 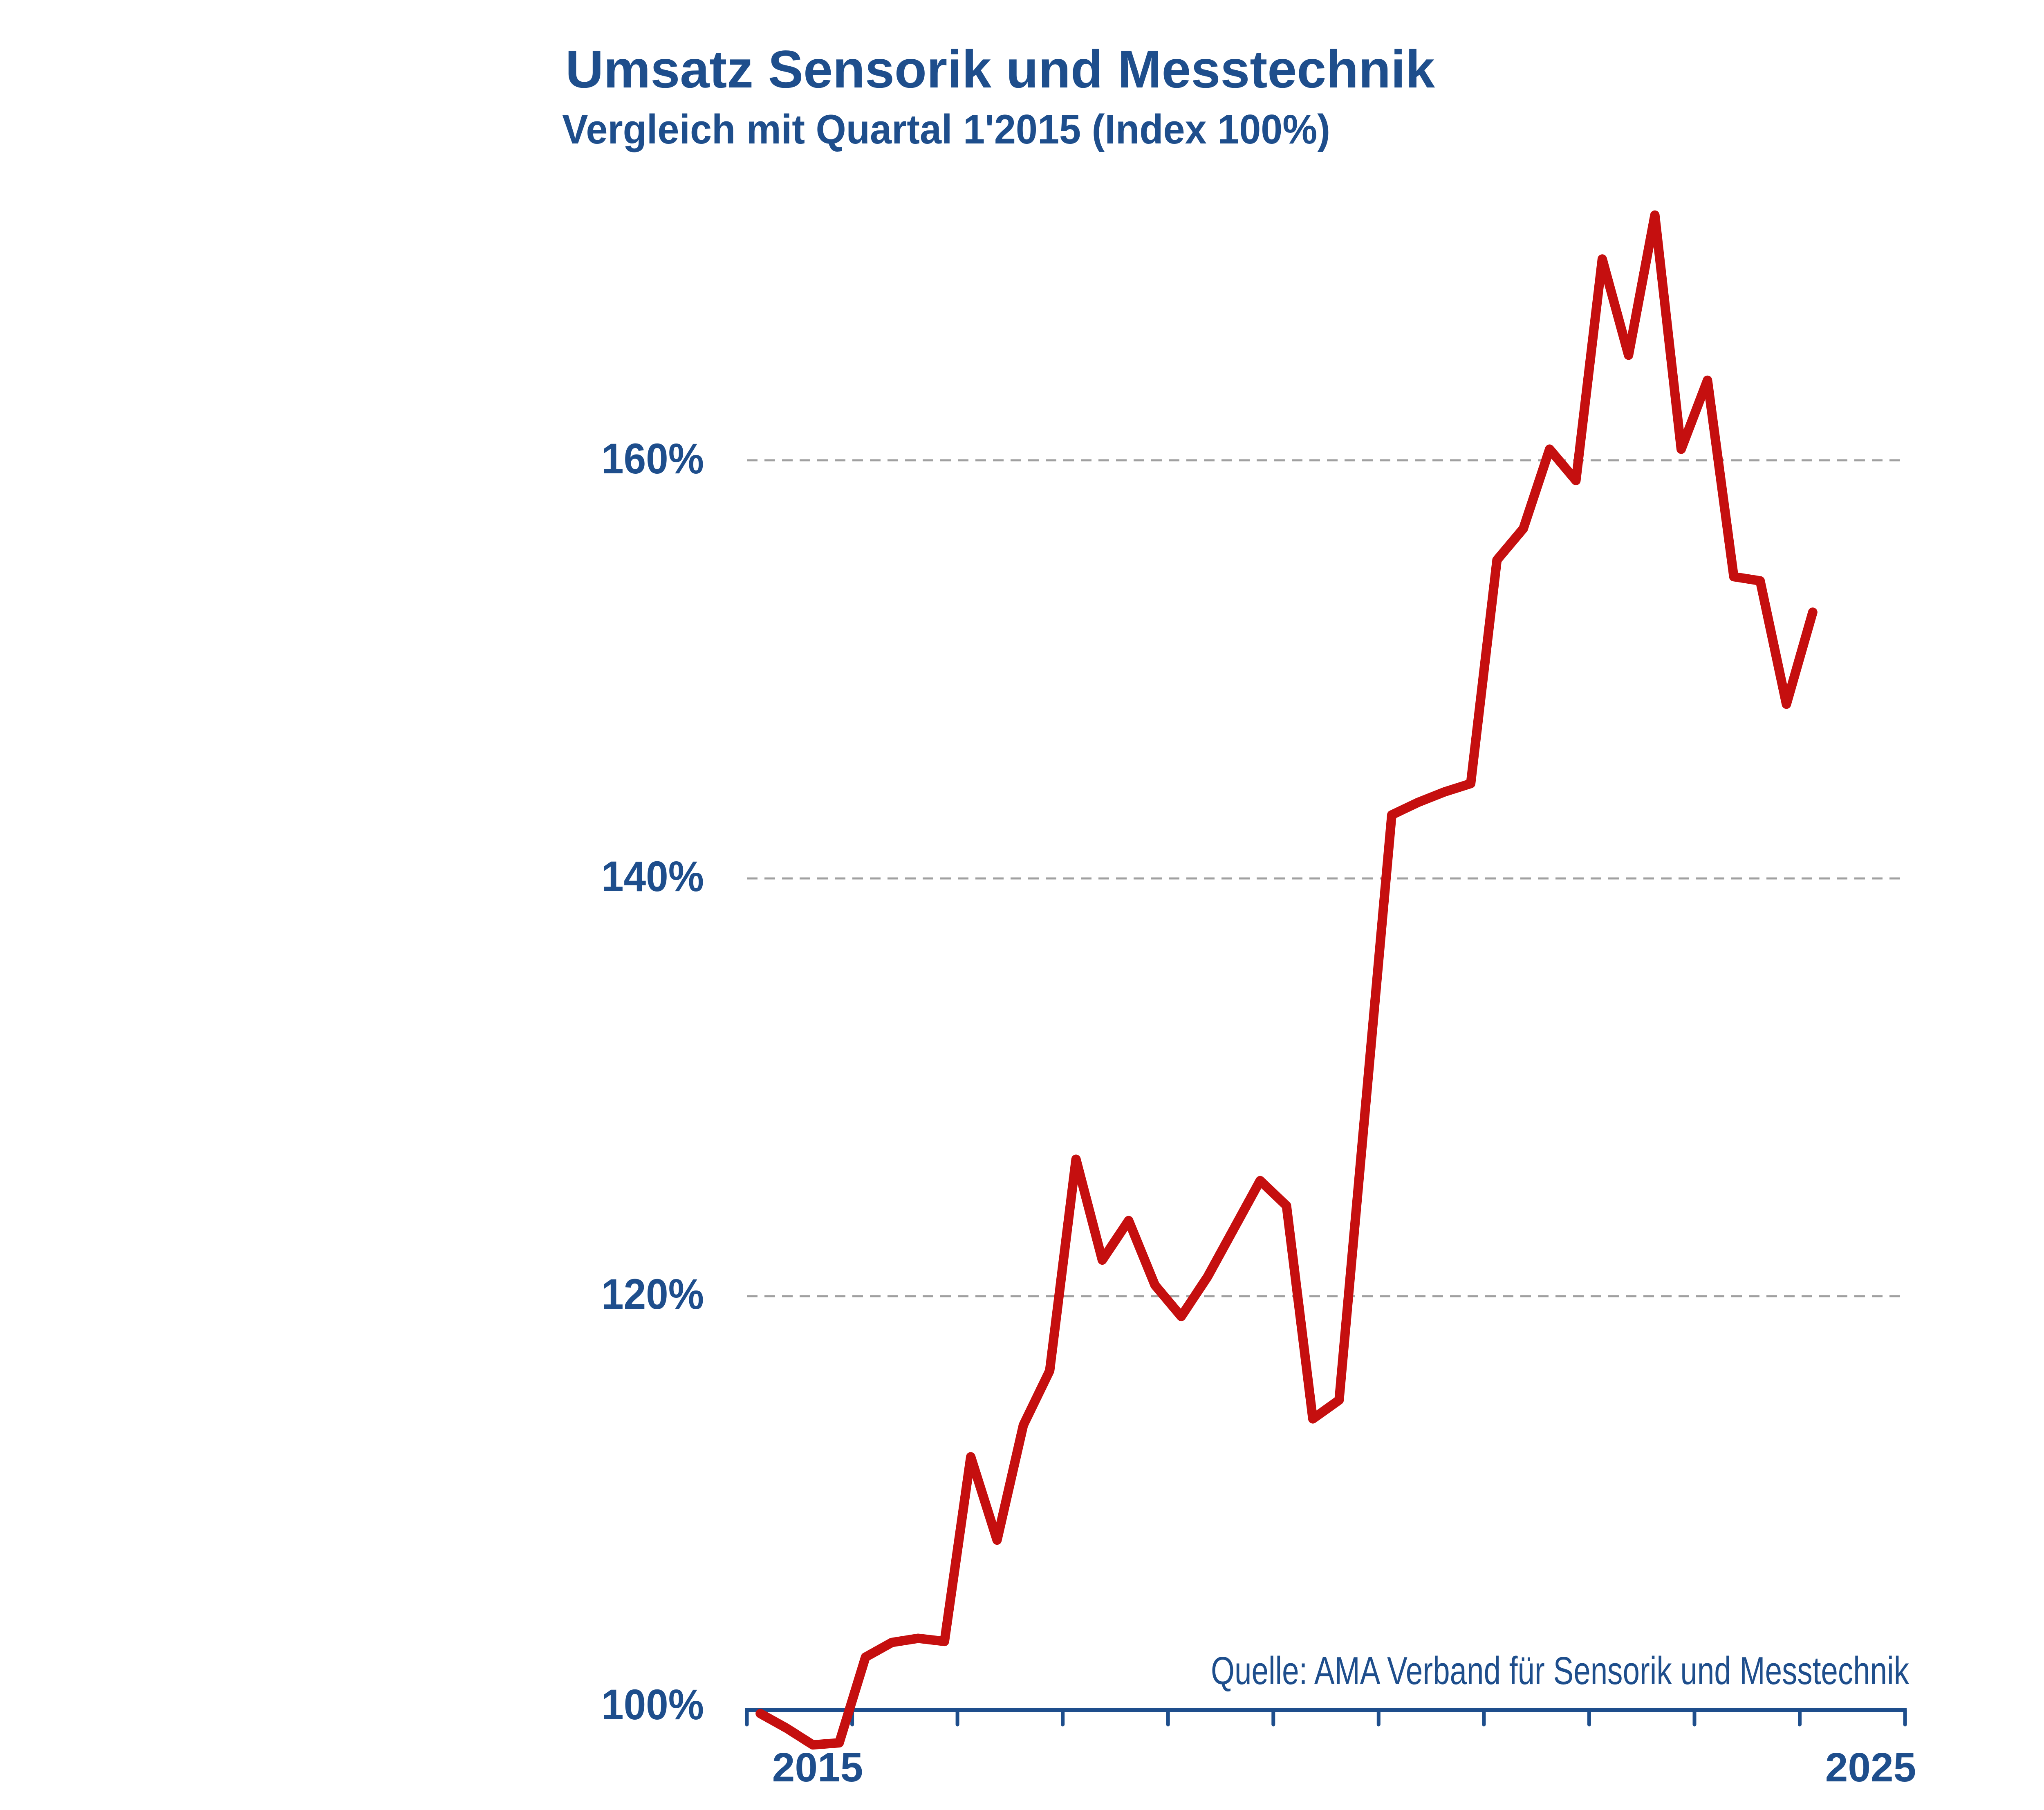 I want to click on svg-text: 160%, so click(x=652, y=459).